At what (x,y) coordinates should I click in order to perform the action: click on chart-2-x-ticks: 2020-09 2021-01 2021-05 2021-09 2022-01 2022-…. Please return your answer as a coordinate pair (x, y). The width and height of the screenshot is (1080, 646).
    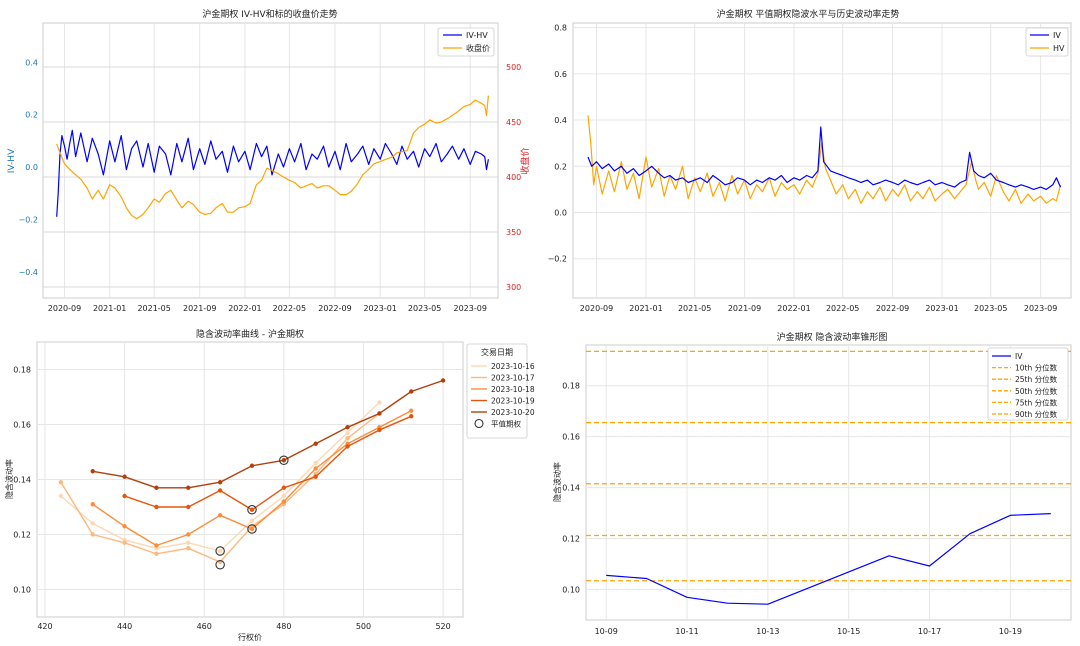
    Looking at the image, I should click on (819, 308).